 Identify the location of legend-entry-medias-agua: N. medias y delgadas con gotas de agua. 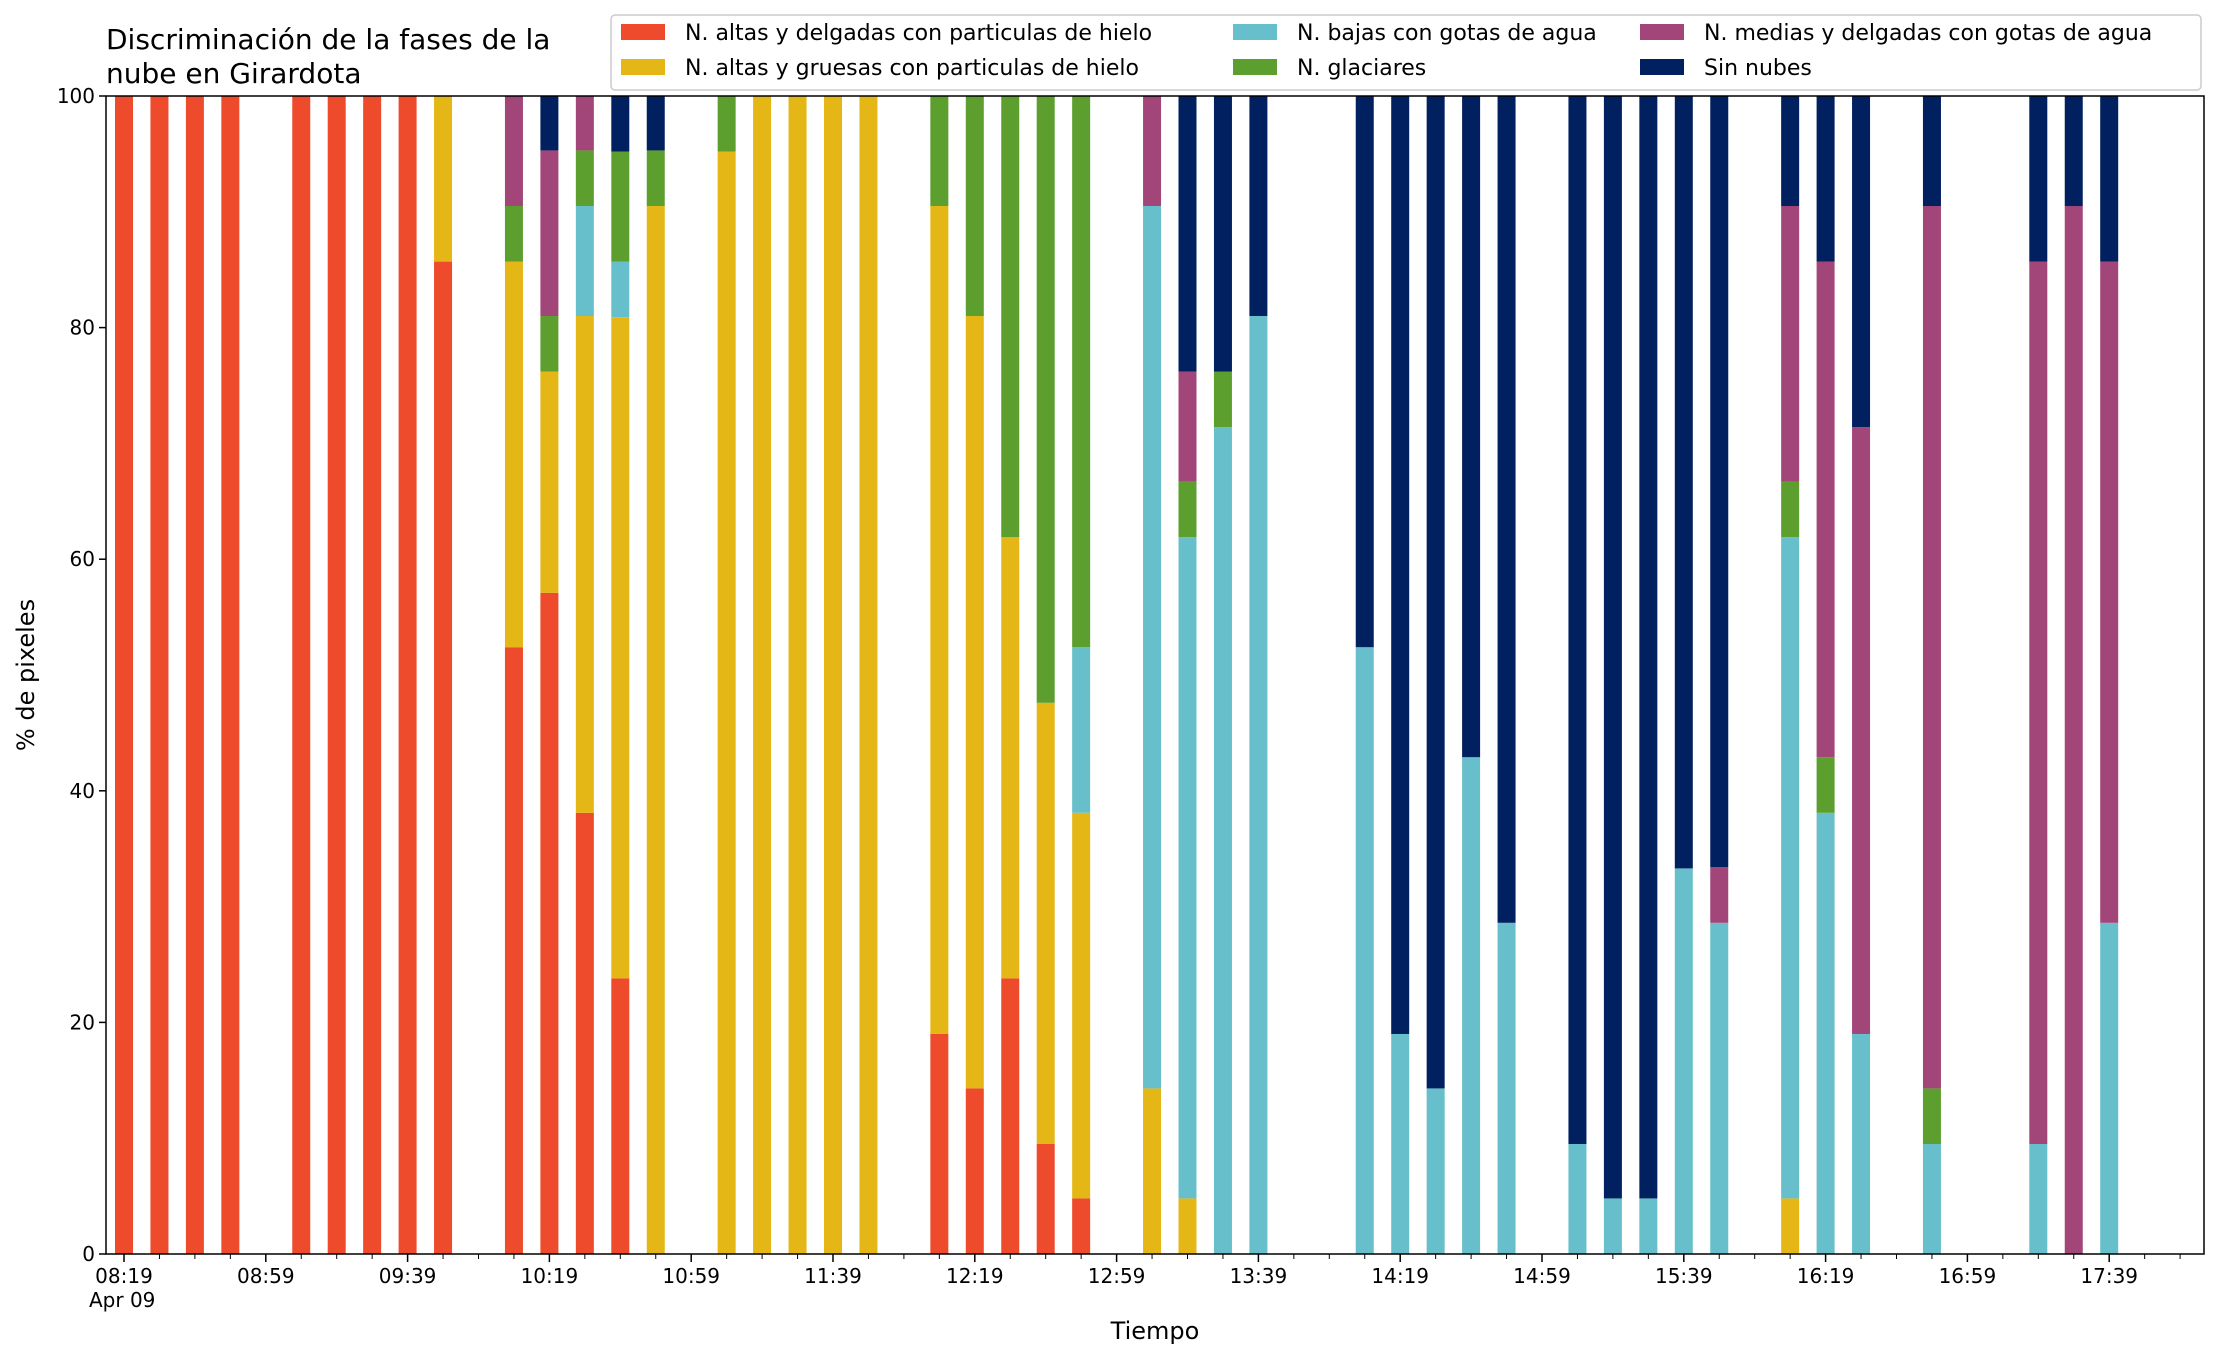
(1896, 33).